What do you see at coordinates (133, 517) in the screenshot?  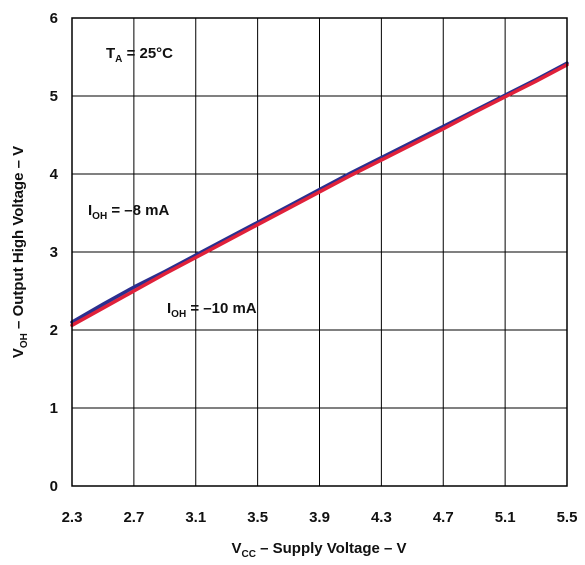 I see `x-tick-label: 2.7` at bounding box center [133, 517].